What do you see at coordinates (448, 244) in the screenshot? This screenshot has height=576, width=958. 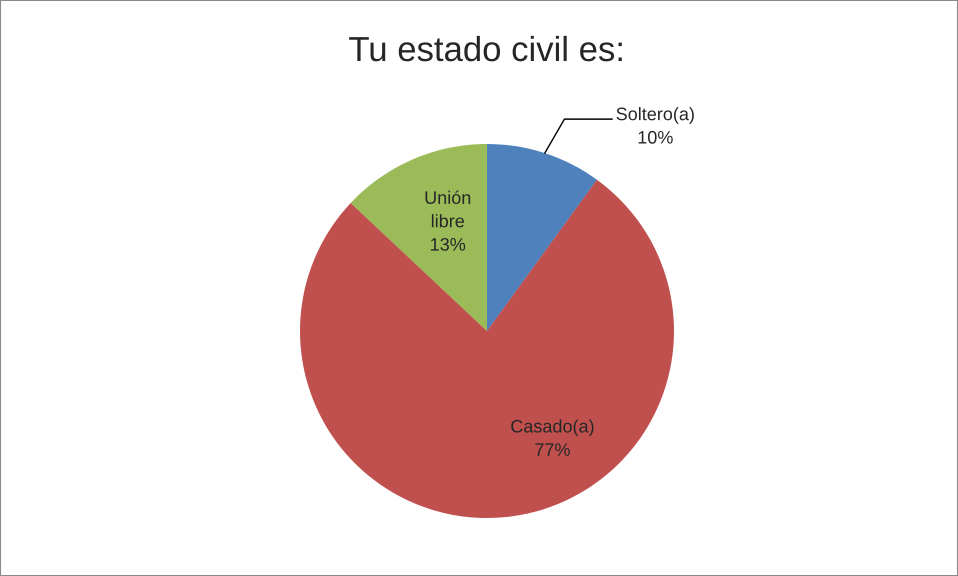 I see `data-label: 13%` at bounding box center [448, 244].